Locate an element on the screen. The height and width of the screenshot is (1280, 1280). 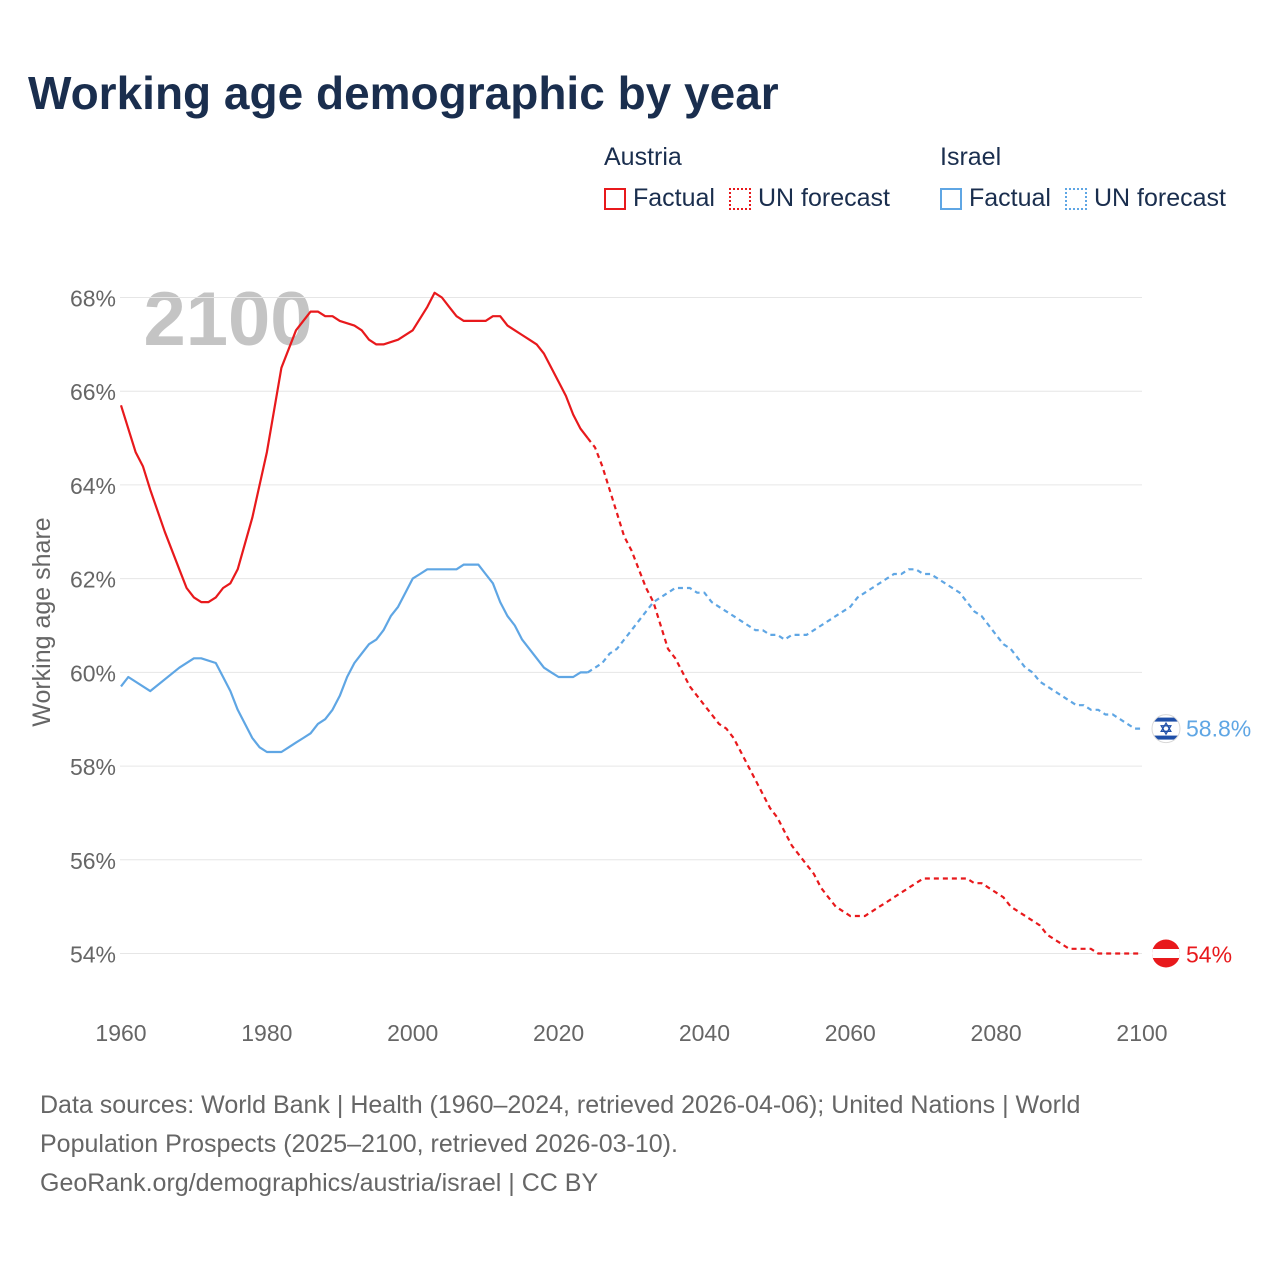
chart-title: Working age demographic by year is located at coordinates (403, 93).